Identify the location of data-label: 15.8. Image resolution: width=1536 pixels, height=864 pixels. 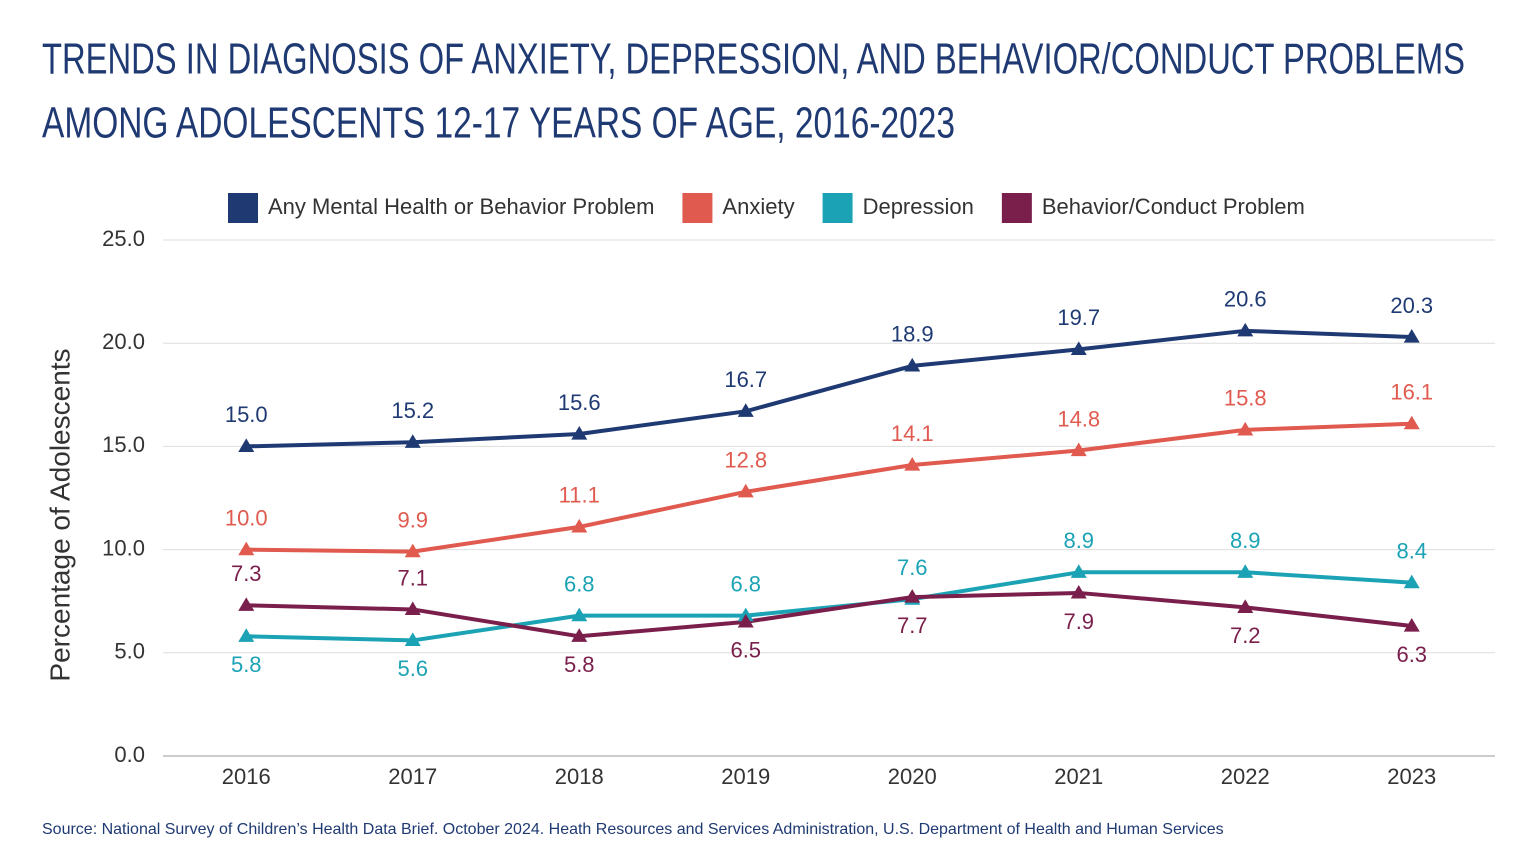
(1245, 398).